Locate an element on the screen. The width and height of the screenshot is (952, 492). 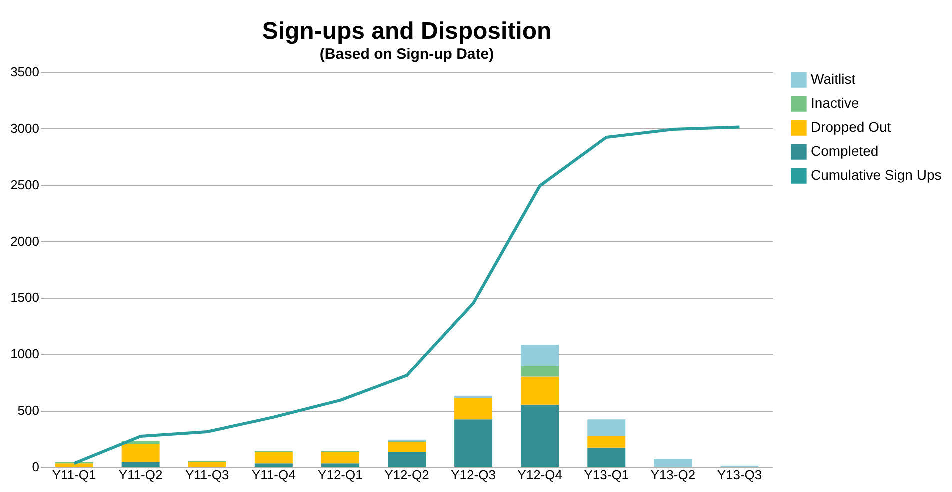
chart-title: Sign-ups and Disposition is located at coordinates (407, 31).